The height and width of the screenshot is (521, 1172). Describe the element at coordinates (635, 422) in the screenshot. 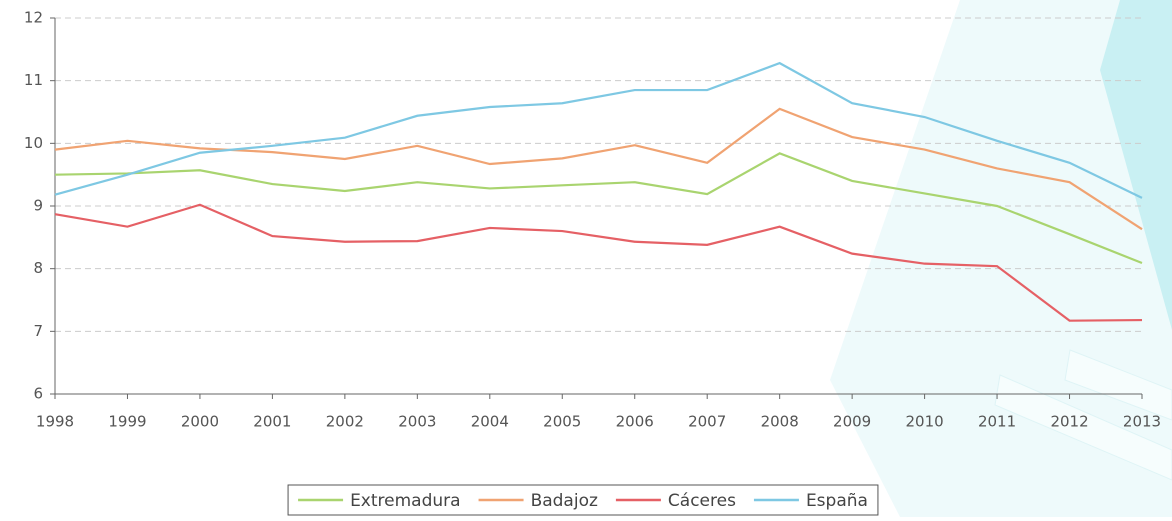

I see `x-tick-label: 2006` at that location.